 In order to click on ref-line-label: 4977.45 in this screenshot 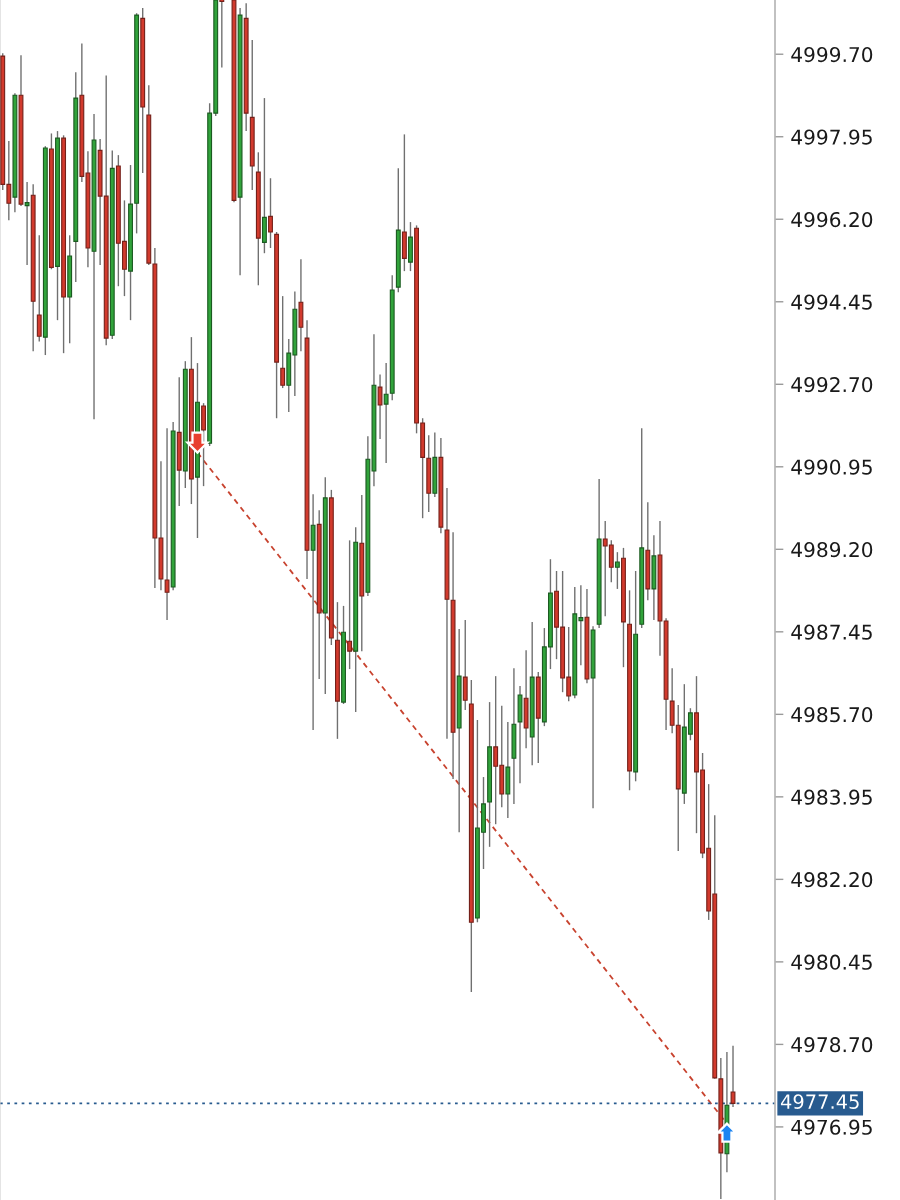, I will do `click(819, 1101)`.